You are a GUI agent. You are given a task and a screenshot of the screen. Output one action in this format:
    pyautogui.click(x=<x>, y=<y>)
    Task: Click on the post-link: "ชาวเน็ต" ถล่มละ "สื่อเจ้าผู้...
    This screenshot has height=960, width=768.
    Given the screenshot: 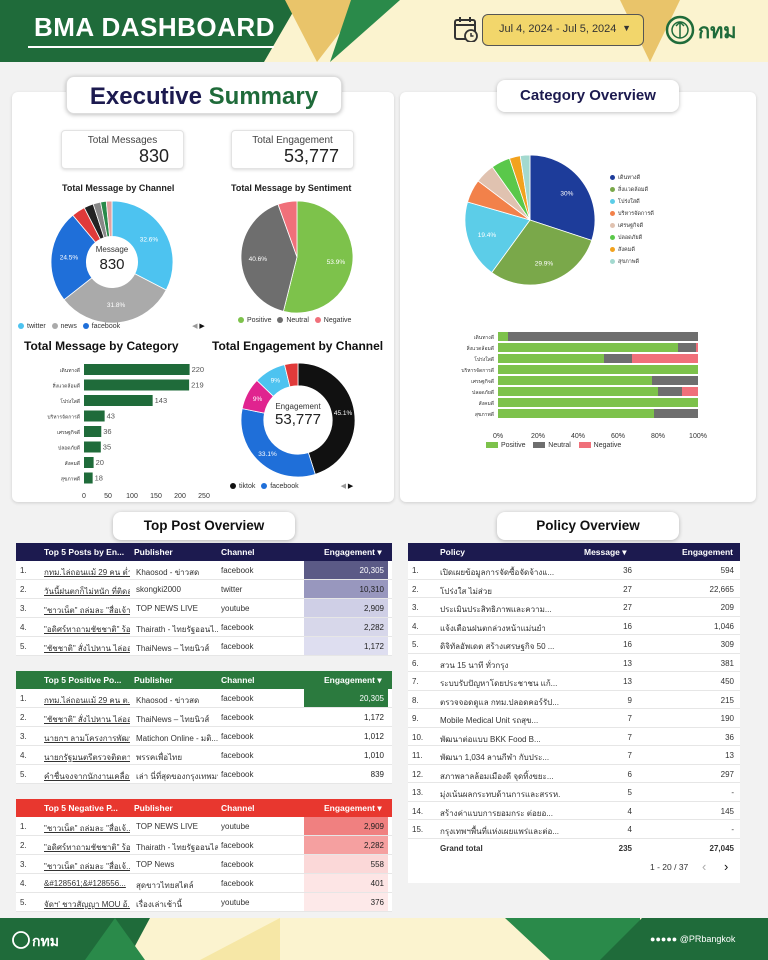 What is the action you would take?
    pyautogui.click(x=87, y=610)
    